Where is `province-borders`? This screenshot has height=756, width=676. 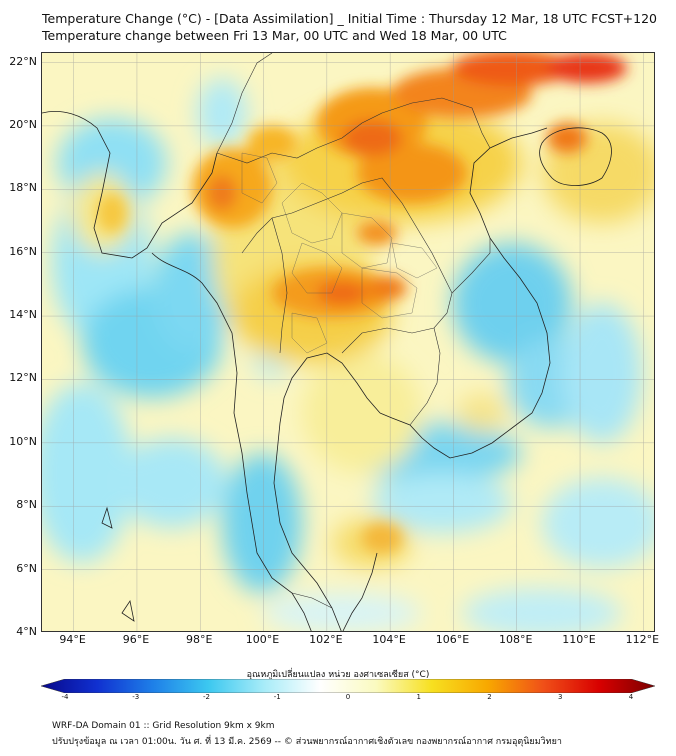 province-borders is located at coordinates (339, 253).